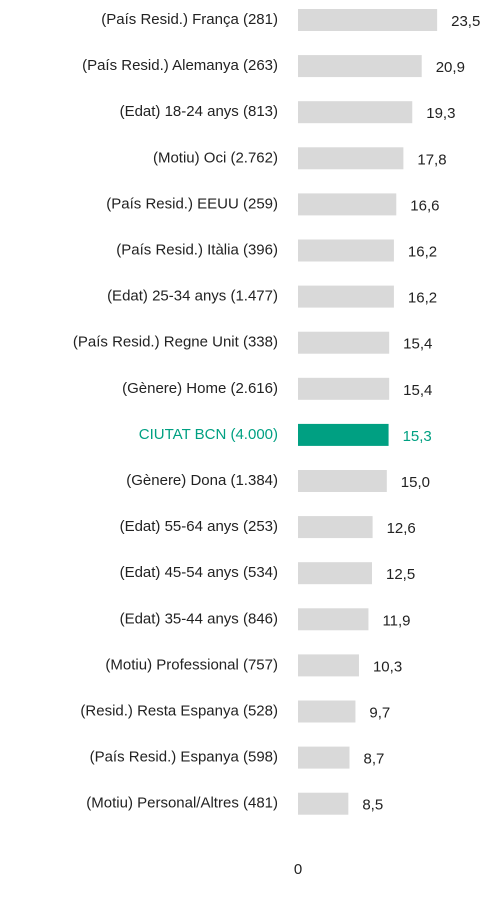 The image size is (492, 897). Describe the element at coordinates (199, 572) in the screenshot. I see `category-label: (Edat) 45-54 anys (534)` at that location.